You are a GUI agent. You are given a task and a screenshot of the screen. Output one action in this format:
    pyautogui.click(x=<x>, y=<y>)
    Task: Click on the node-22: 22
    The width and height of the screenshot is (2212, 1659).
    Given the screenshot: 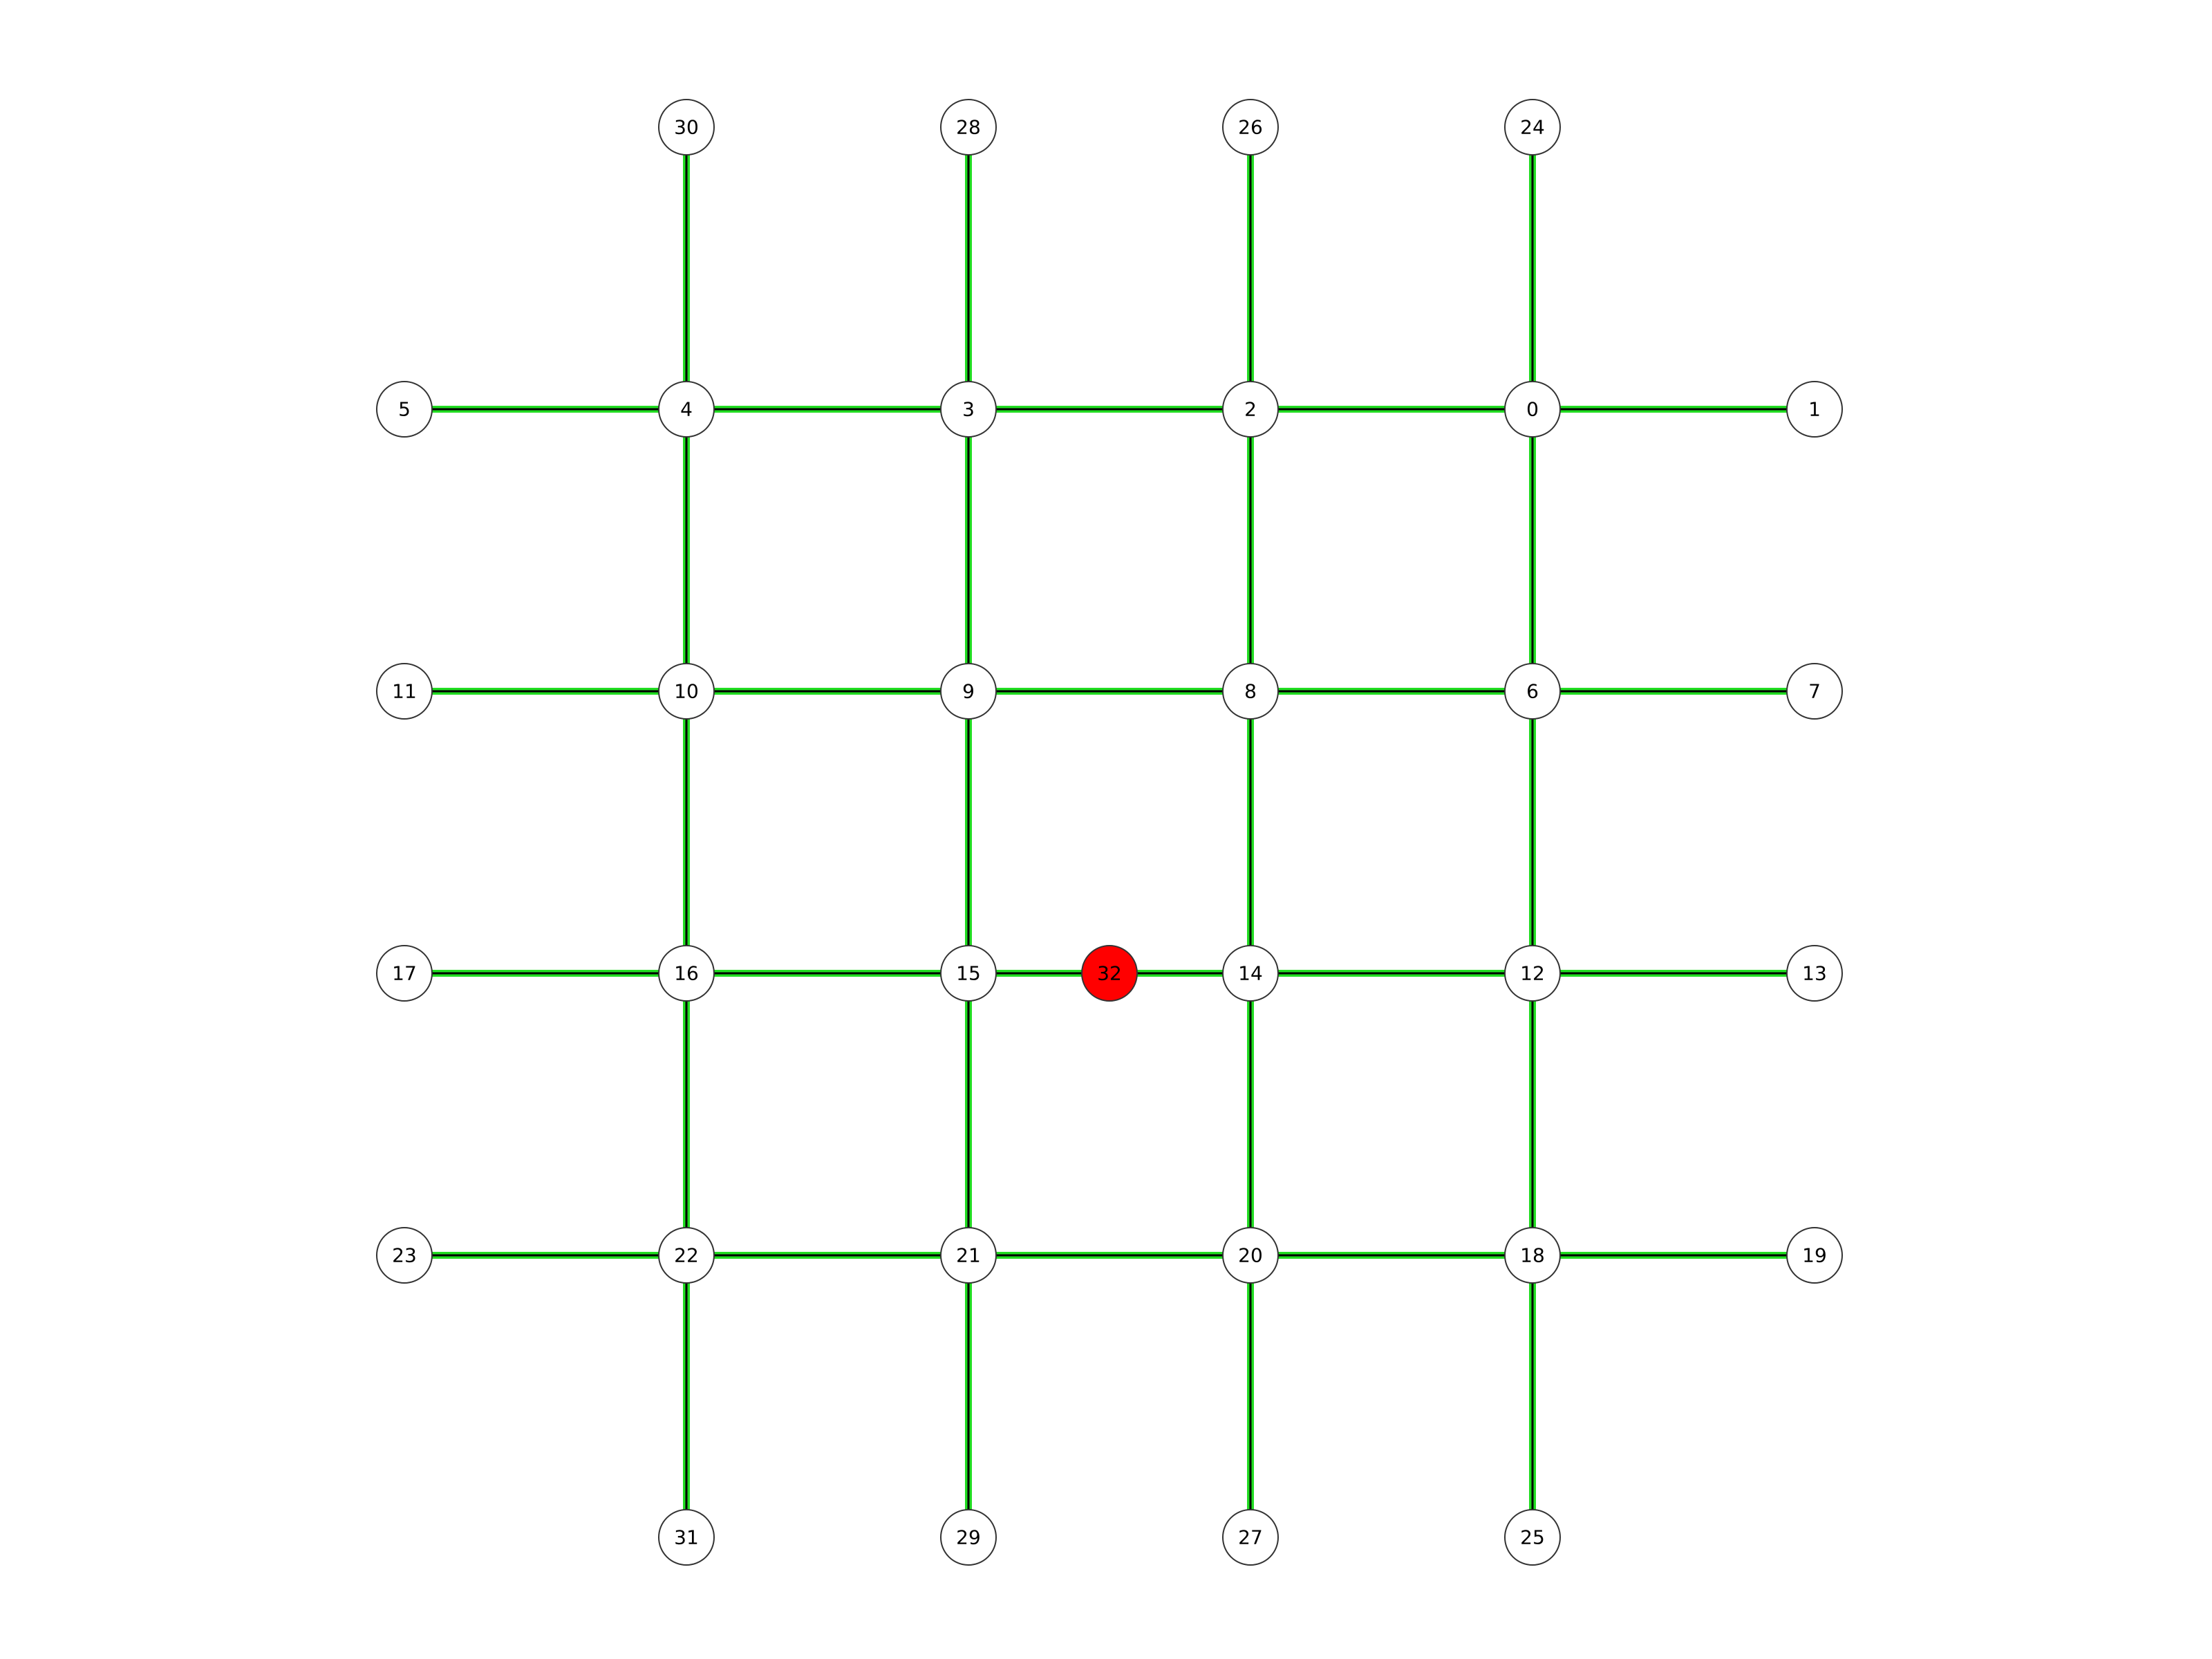 What is the action you would take?
    pyautogui.click(x=686, y=1255)
    